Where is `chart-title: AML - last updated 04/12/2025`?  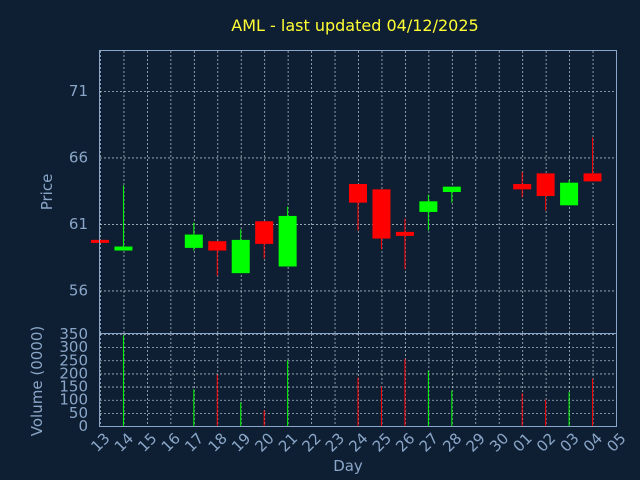 chart-title: AML - last updated 04/12/2025 is located at coordinates (354, 25).